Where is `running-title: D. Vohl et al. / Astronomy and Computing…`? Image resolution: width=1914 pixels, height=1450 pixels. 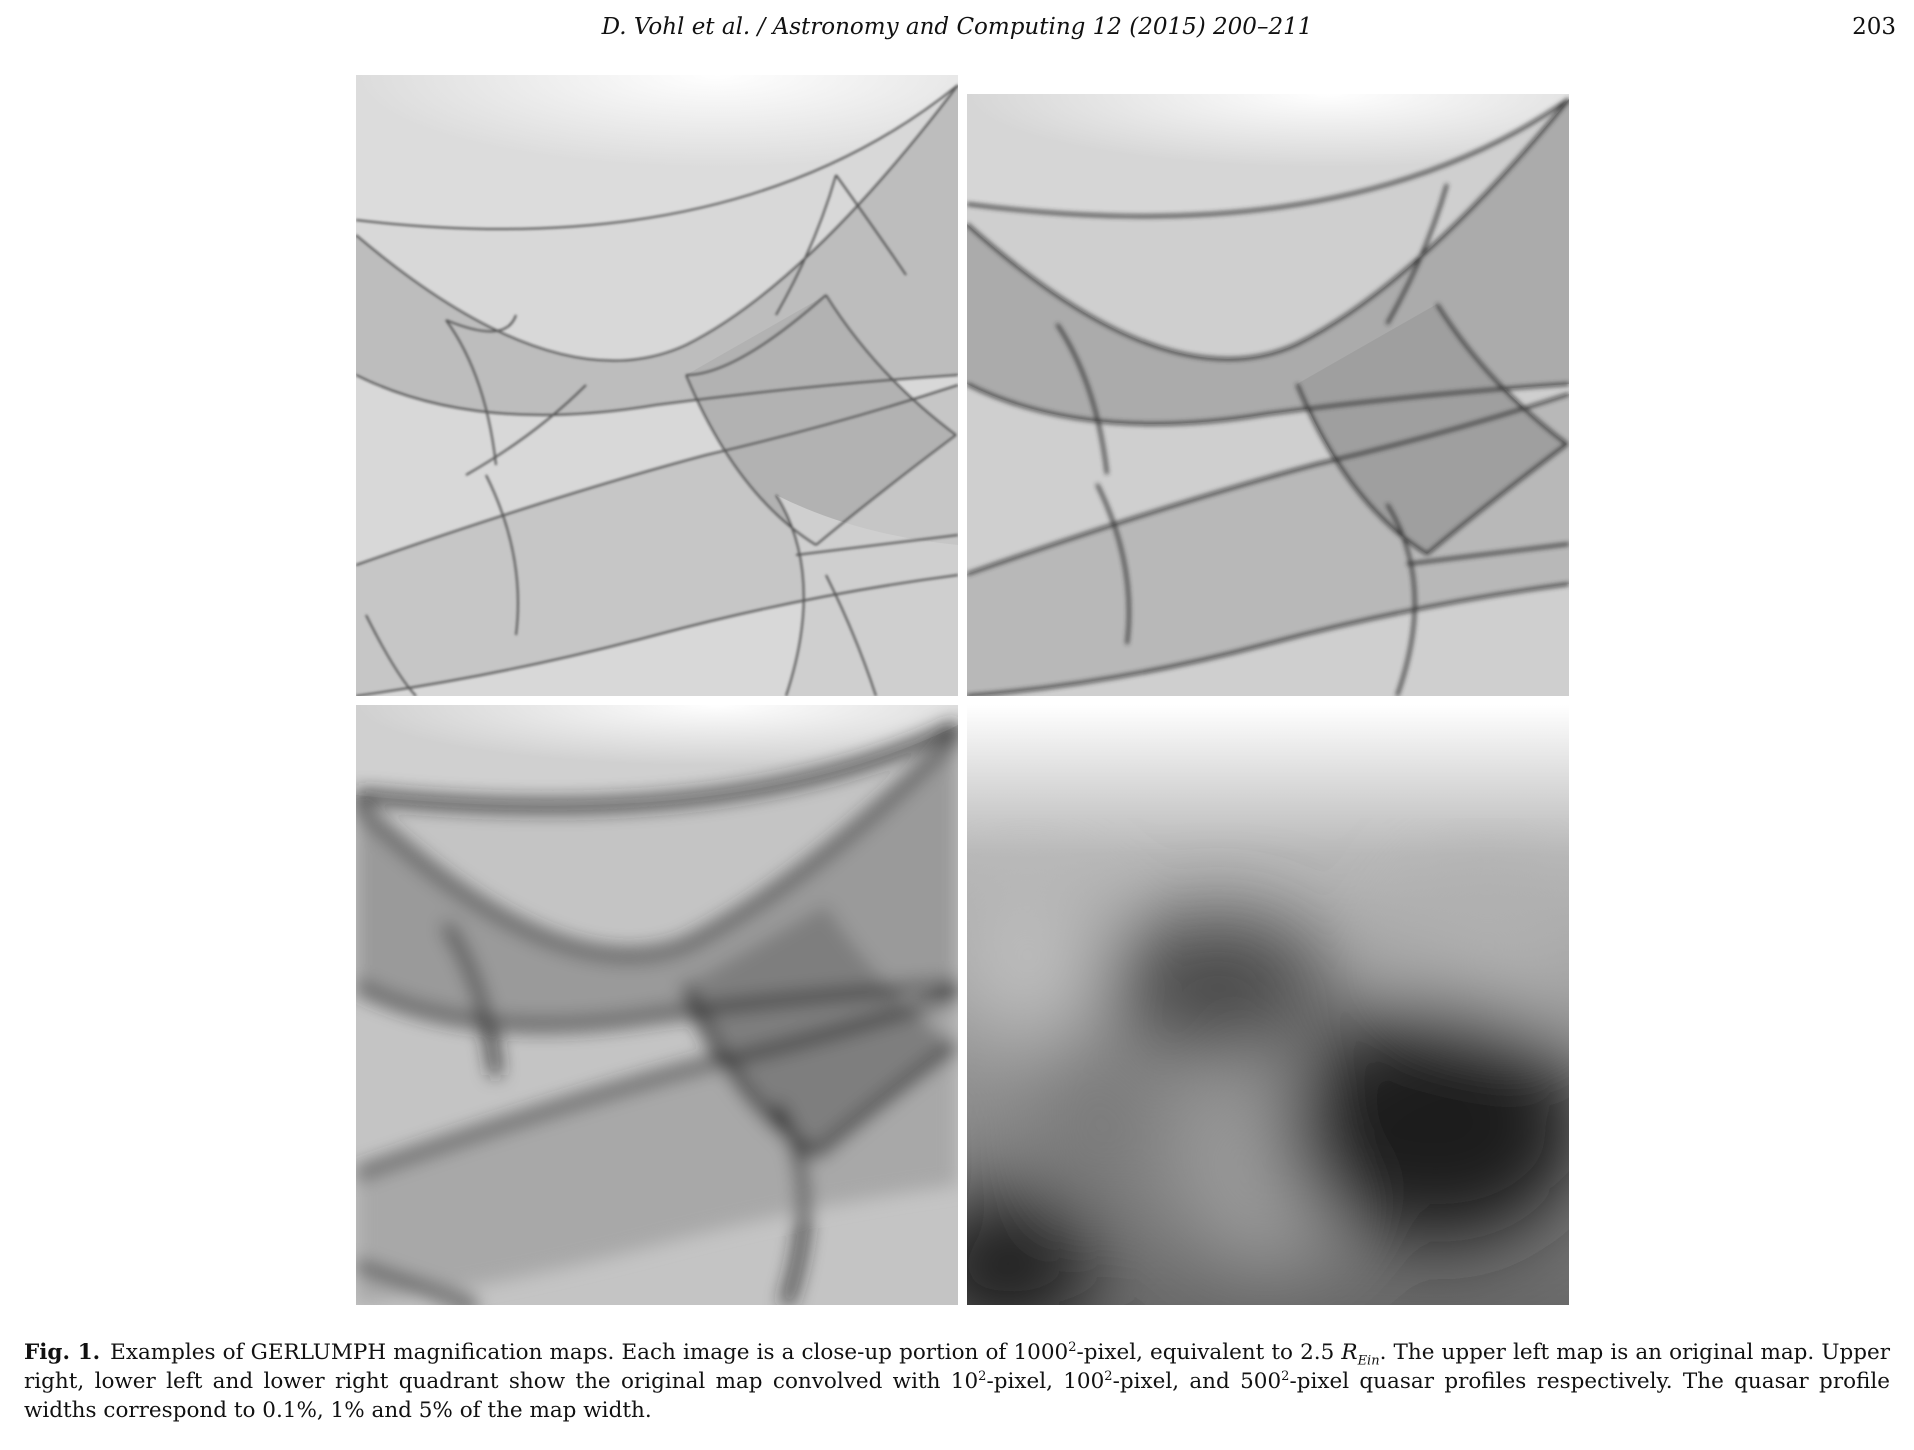
running-title: D. Vohl et al. / Astronomy and Computing… is located at coordinates (957, 27).